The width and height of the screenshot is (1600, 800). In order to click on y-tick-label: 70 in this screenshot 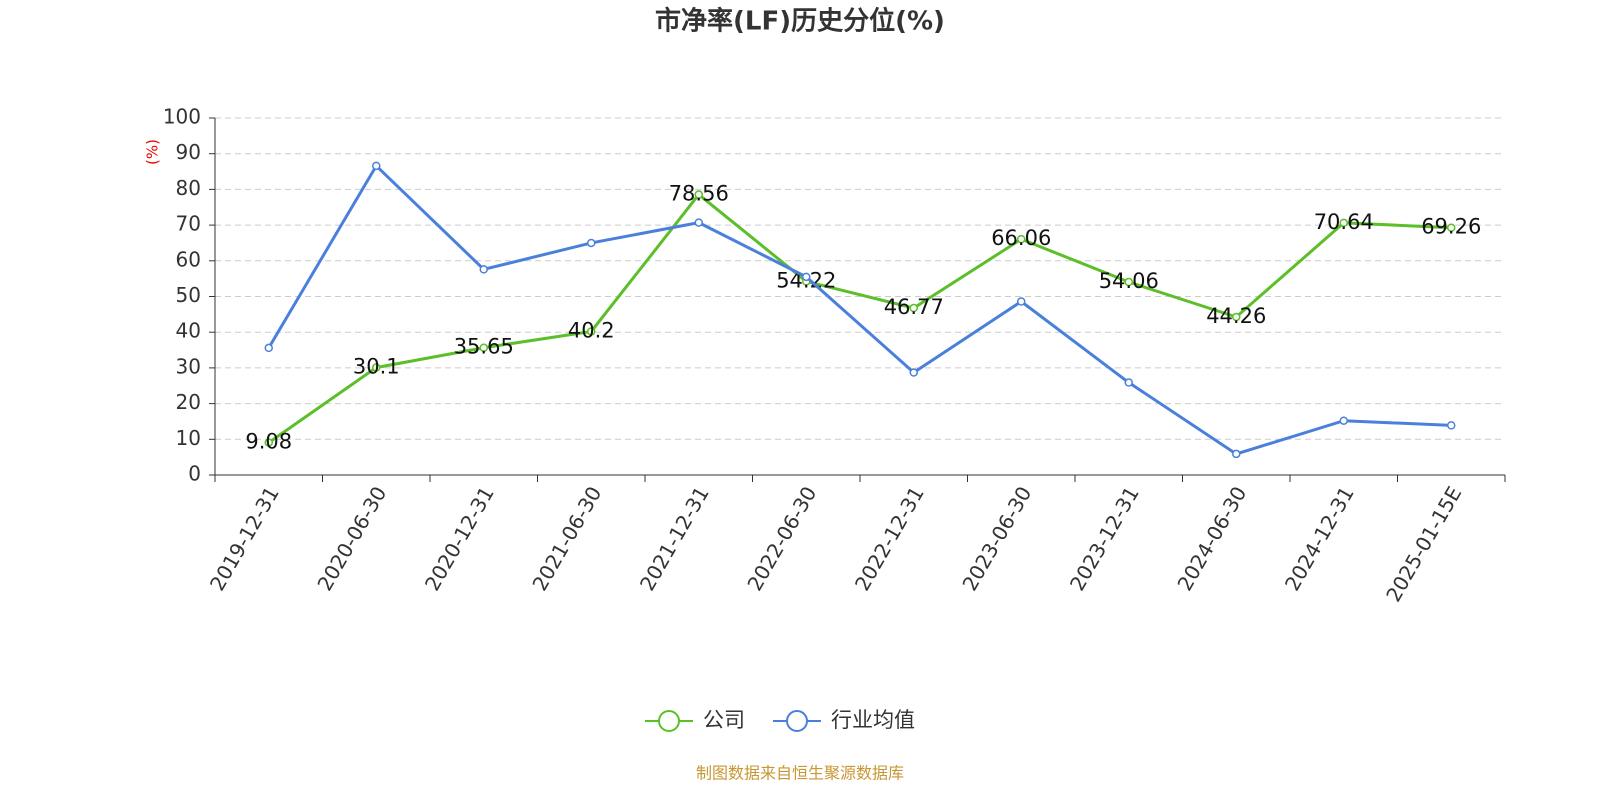, I will do `click(188, 224)`.